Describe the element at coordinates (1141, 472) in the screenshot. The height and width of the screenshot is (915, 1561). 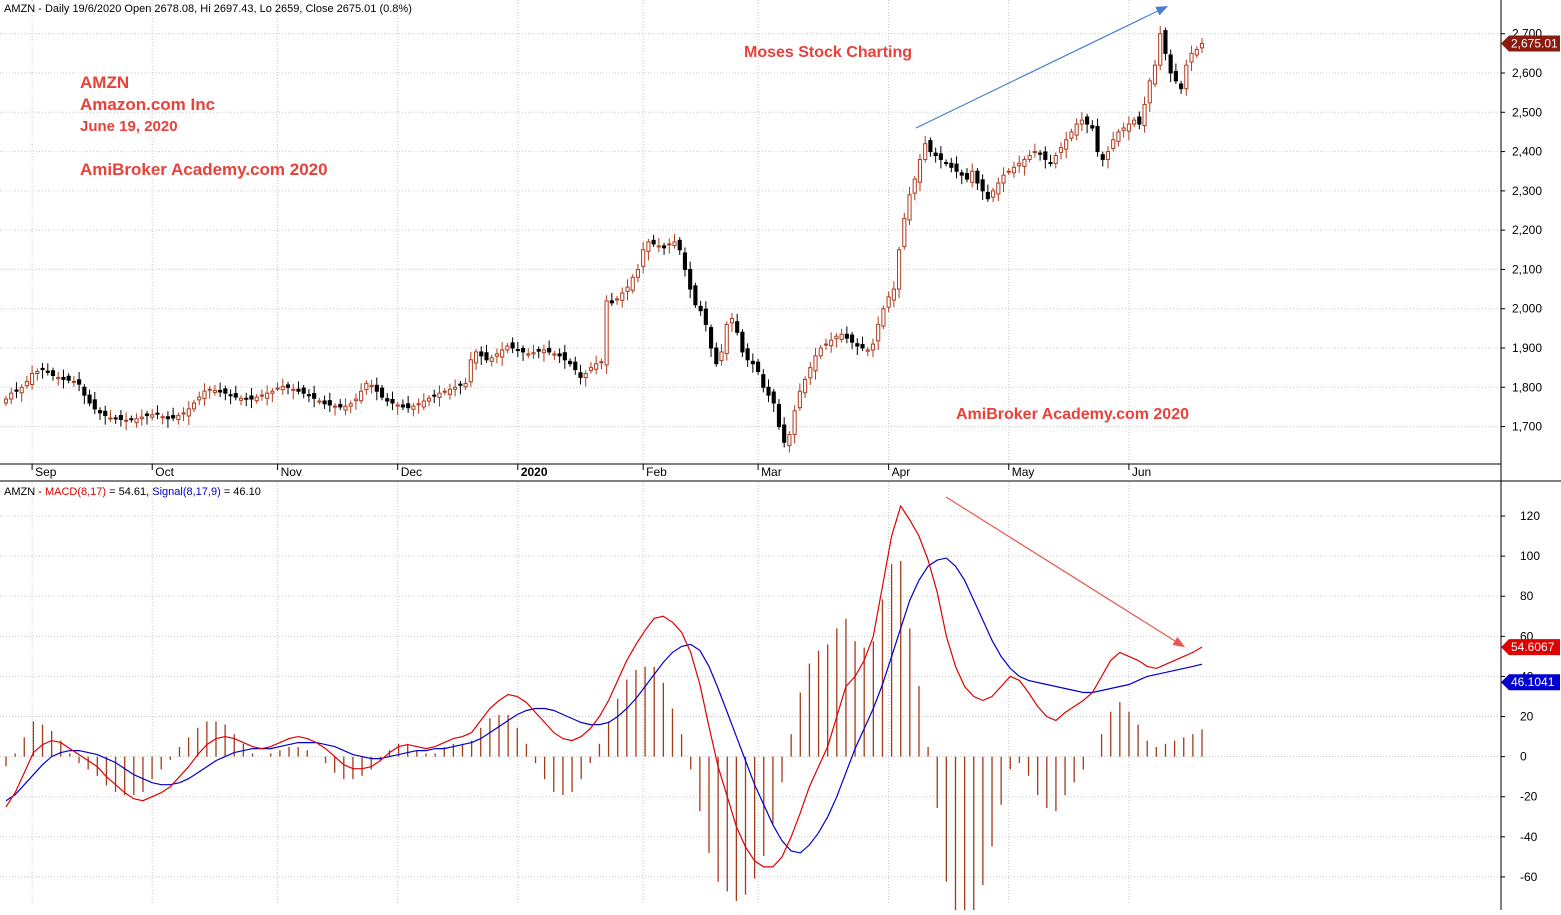
I see `x-tick-label: Jun` at that location.